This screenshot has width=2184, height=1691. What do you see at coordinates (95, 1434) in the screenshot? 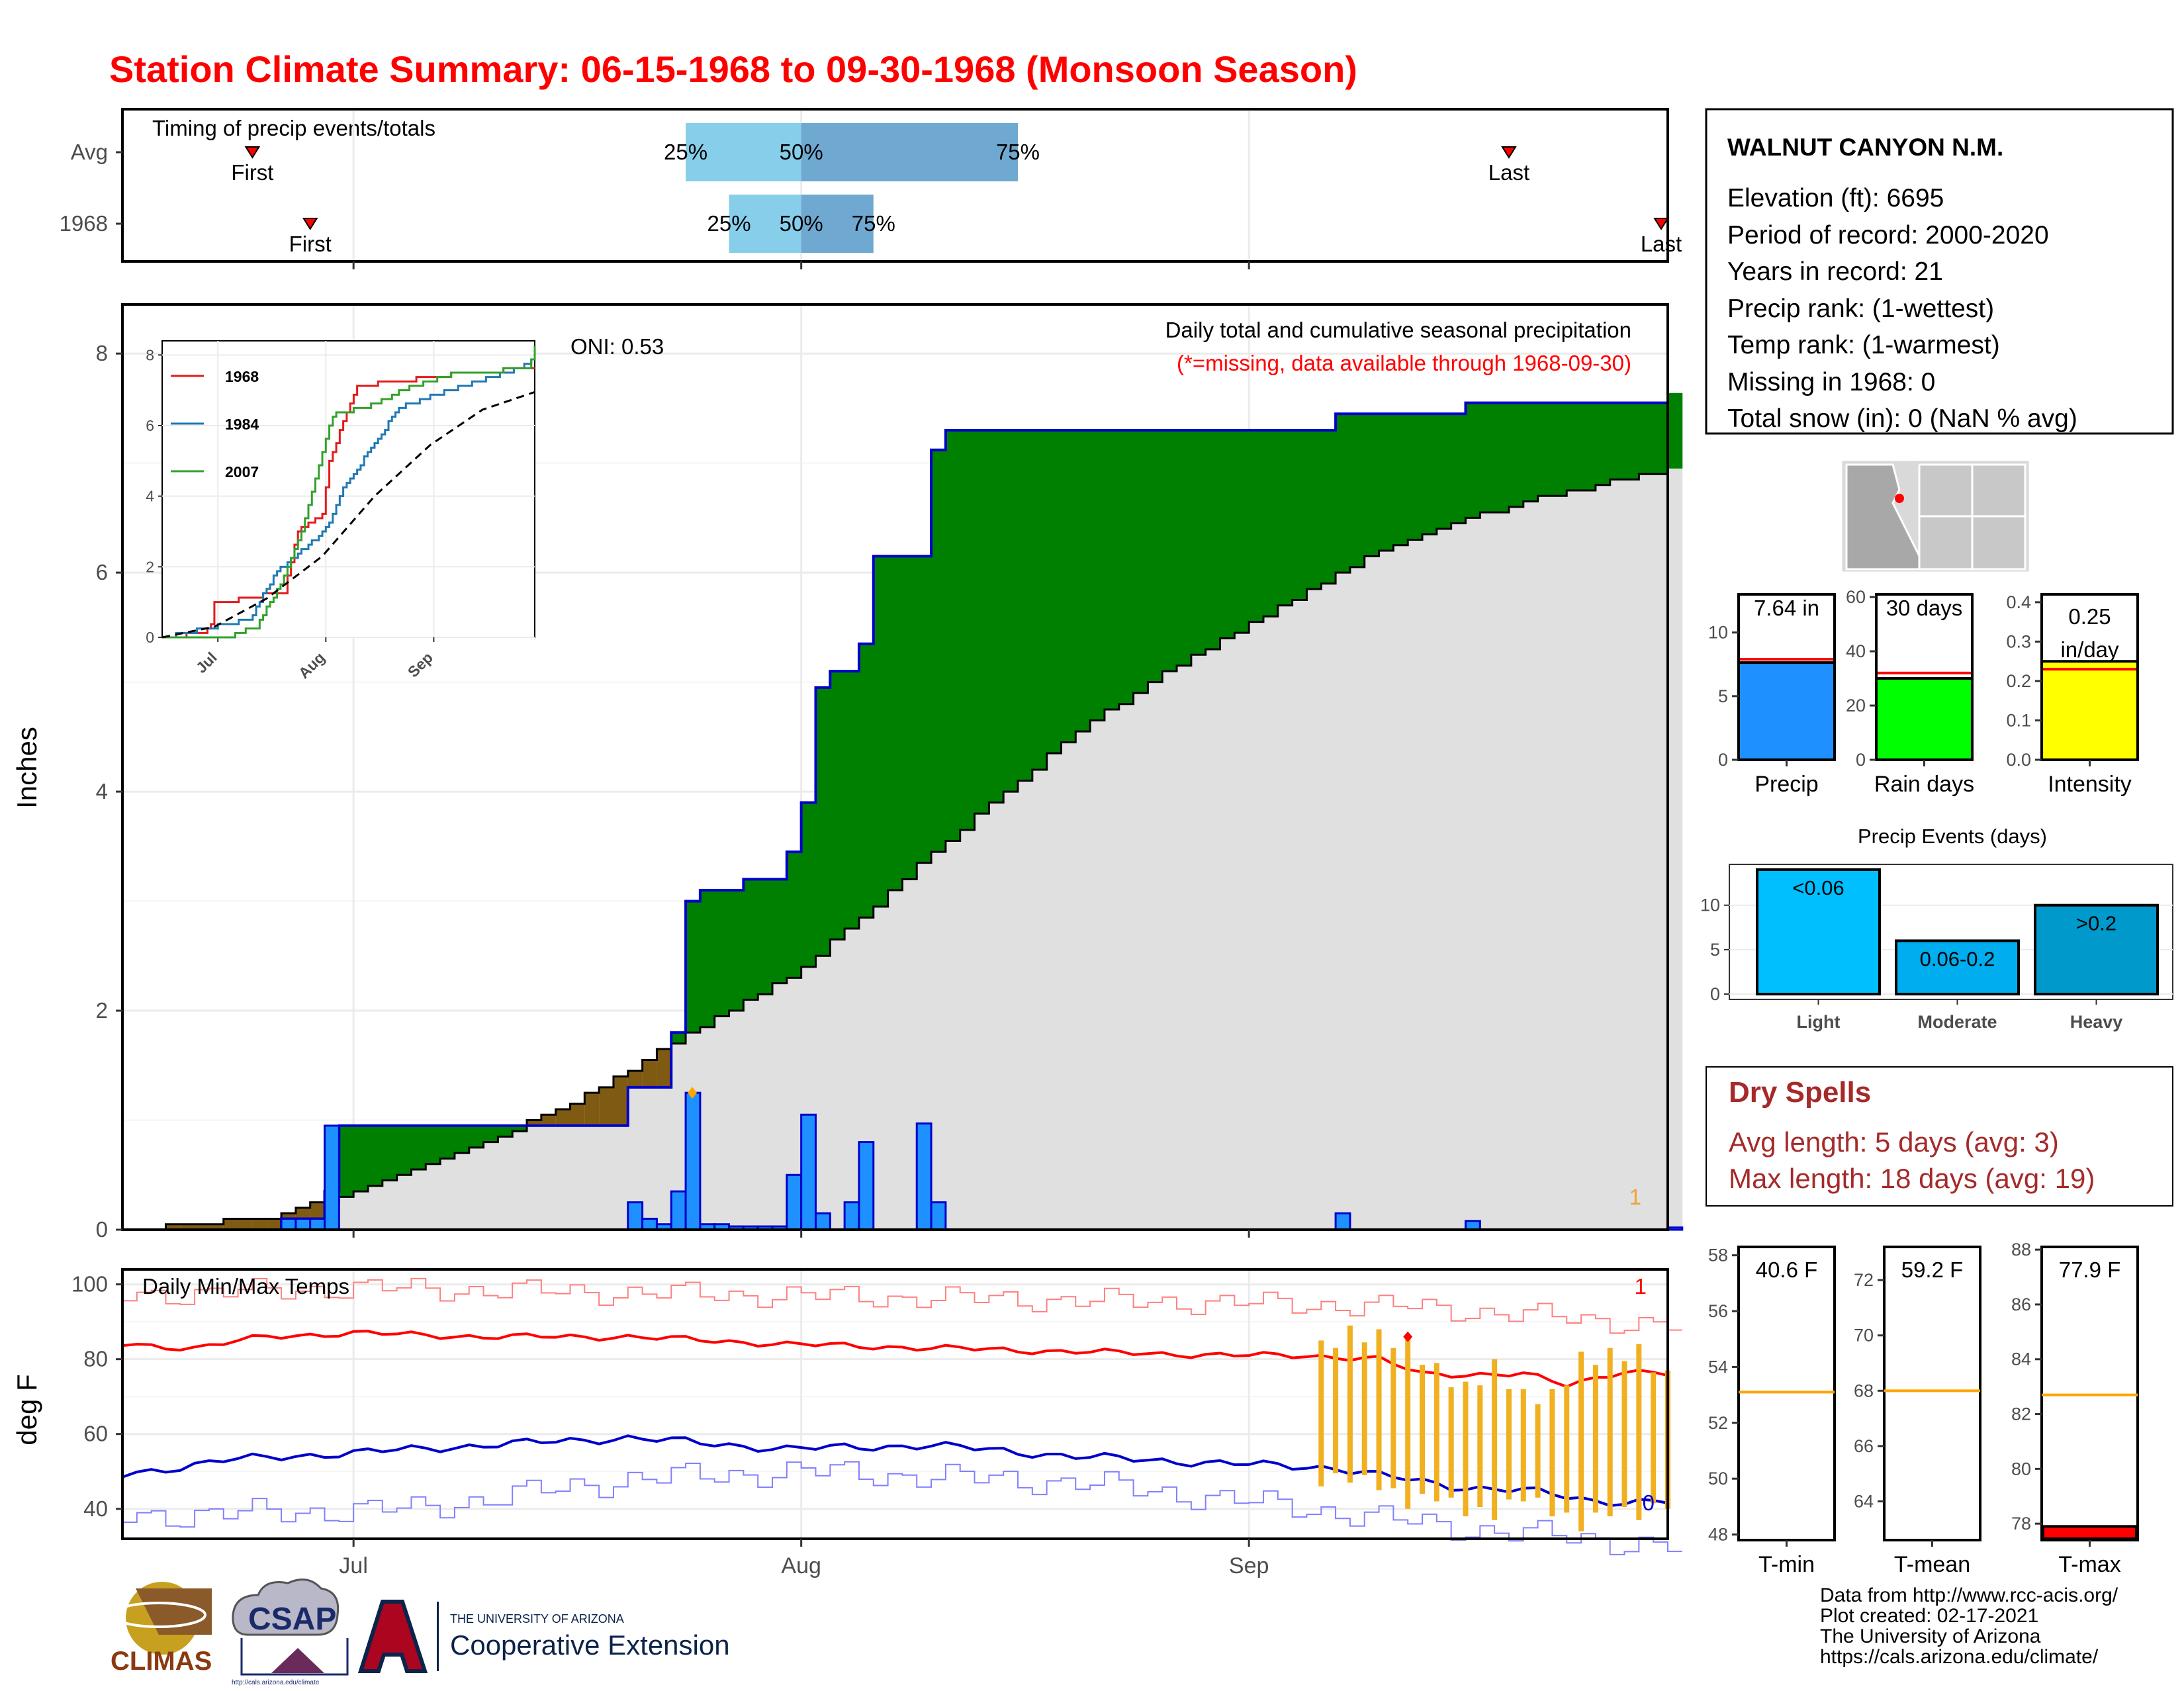
I see `temp-ytick-label-1: 60` at bounding box center [95, 1434].